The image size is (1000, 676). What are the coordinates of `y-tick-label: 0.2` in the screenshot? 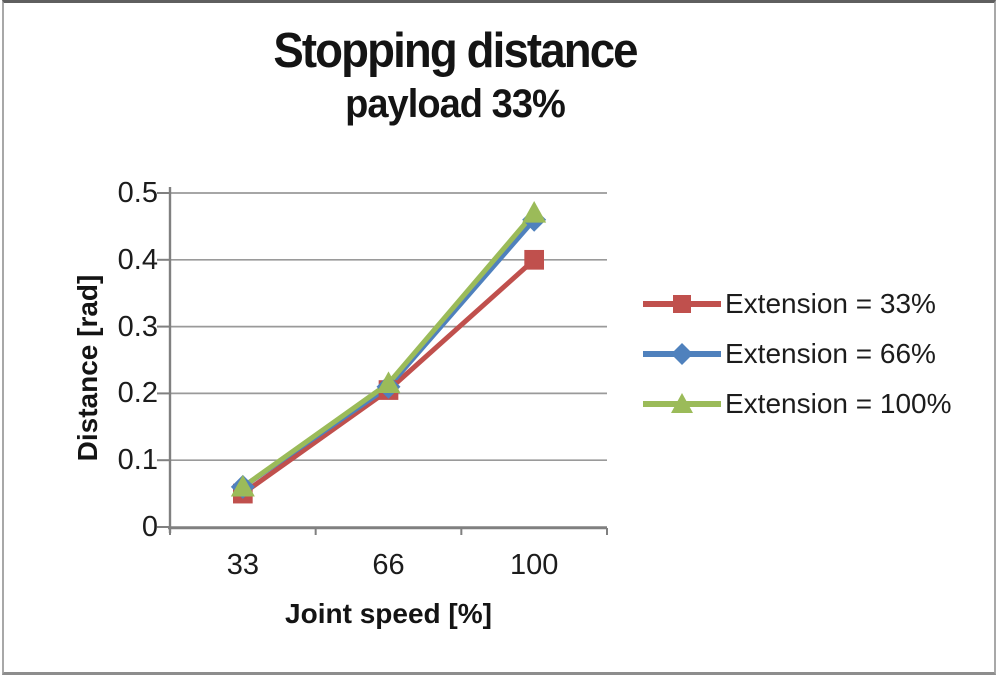 It's located at (137, 393).